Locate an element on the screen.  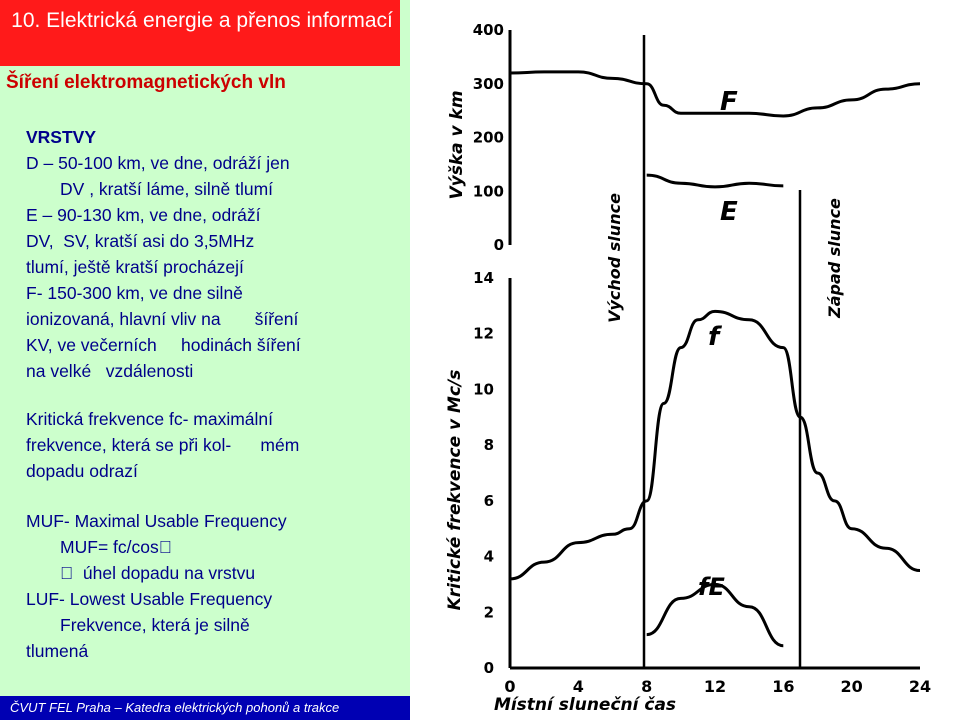
curve-label-F: F is located at coordinates (729, 102).